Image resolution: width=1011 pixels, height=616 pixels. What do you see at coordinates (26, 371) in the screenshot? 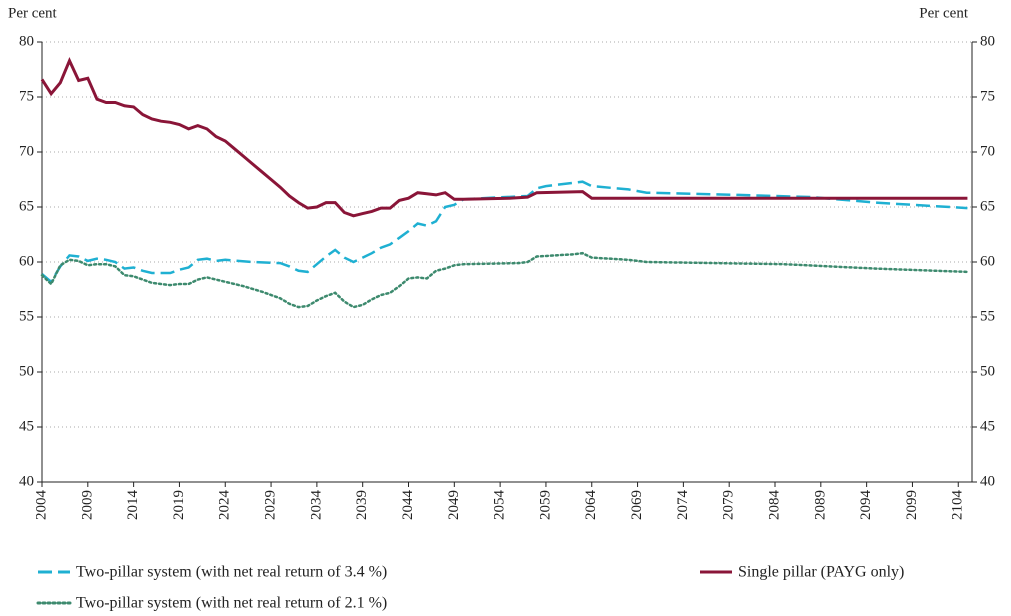
I see `y-tick-label: 50` at bounding box center [26, 371].